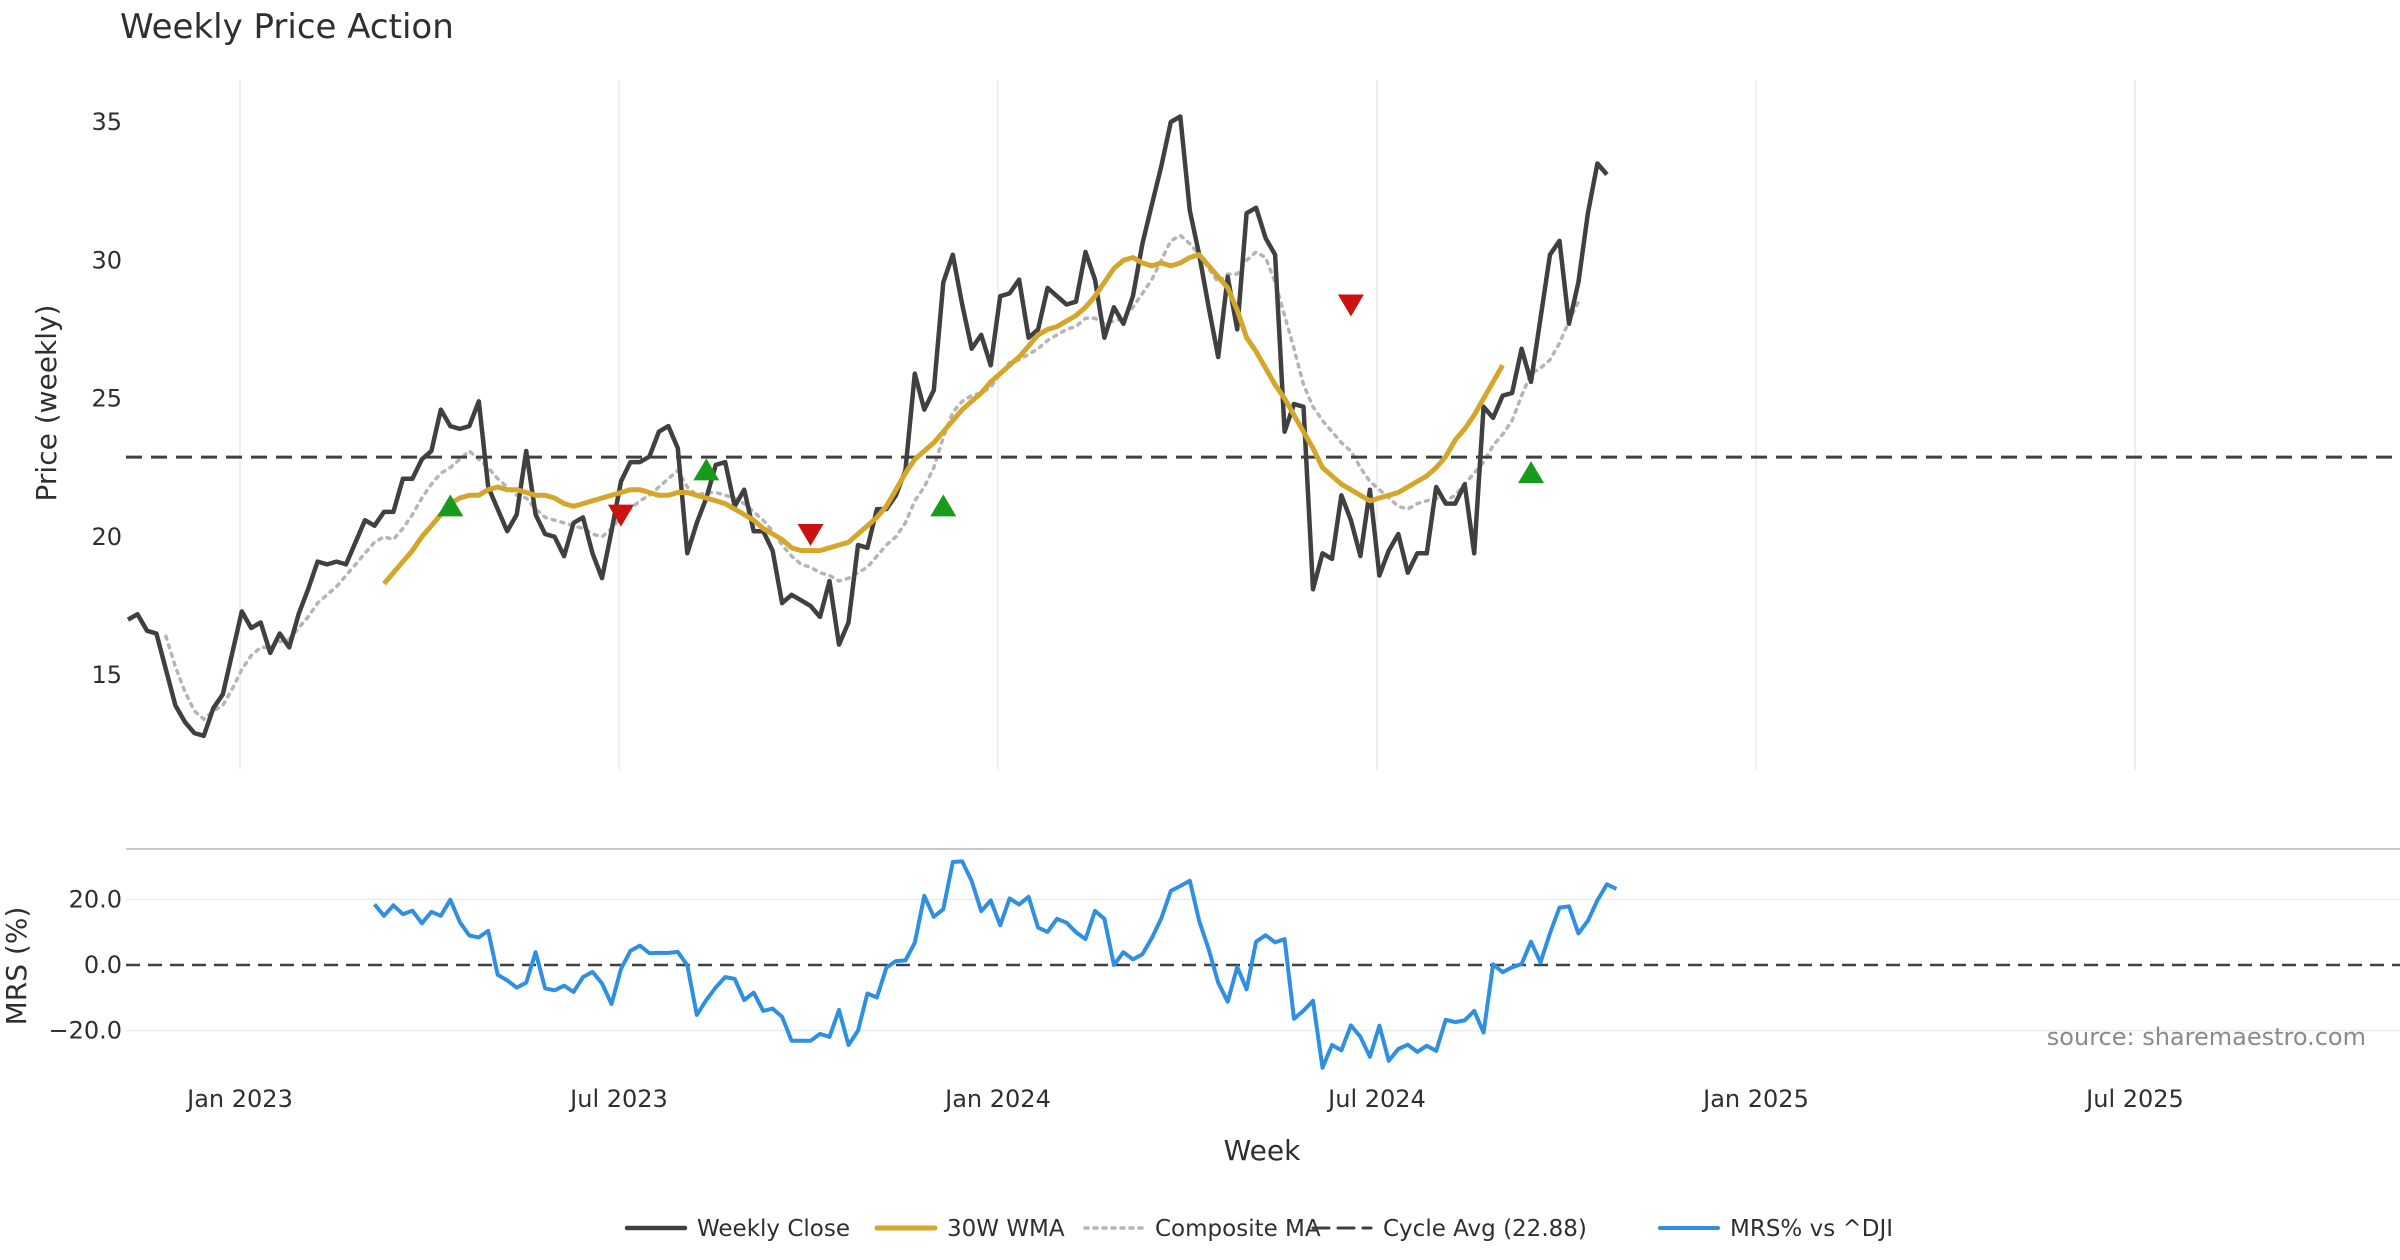 The height and width of the screenshot is (1260, 2400). Describe the element at coordinates (85, 1031) in the screenshot. I see `mrs-y-tick: −20.0` at that location.